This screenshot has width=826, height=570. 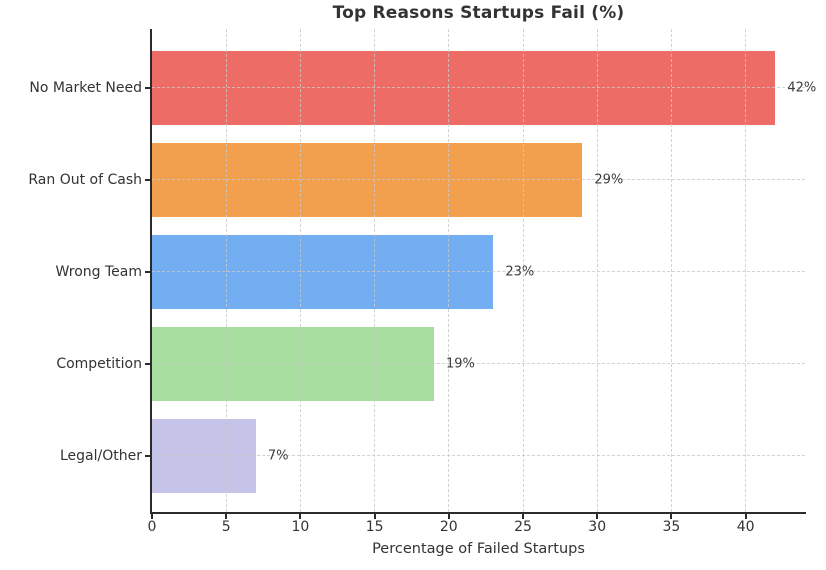 What do you see at coordinates (85, 179) in the screenshot?
I see `y-tick-label-ran-out-of-cash: Ran Out of Cash` at bounding box center [85, 179].